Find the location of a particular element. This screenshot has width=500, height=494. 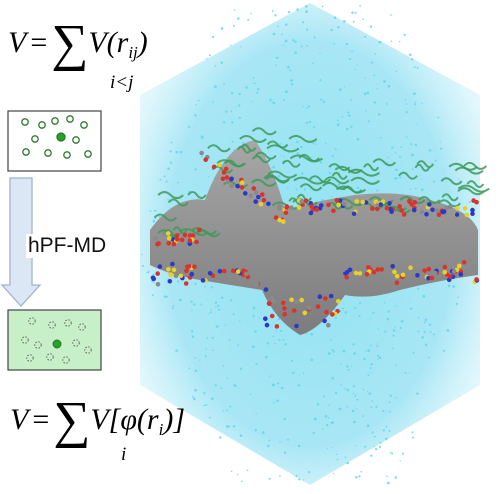

formula-subscript: ij is located at coordinates (133, 52).